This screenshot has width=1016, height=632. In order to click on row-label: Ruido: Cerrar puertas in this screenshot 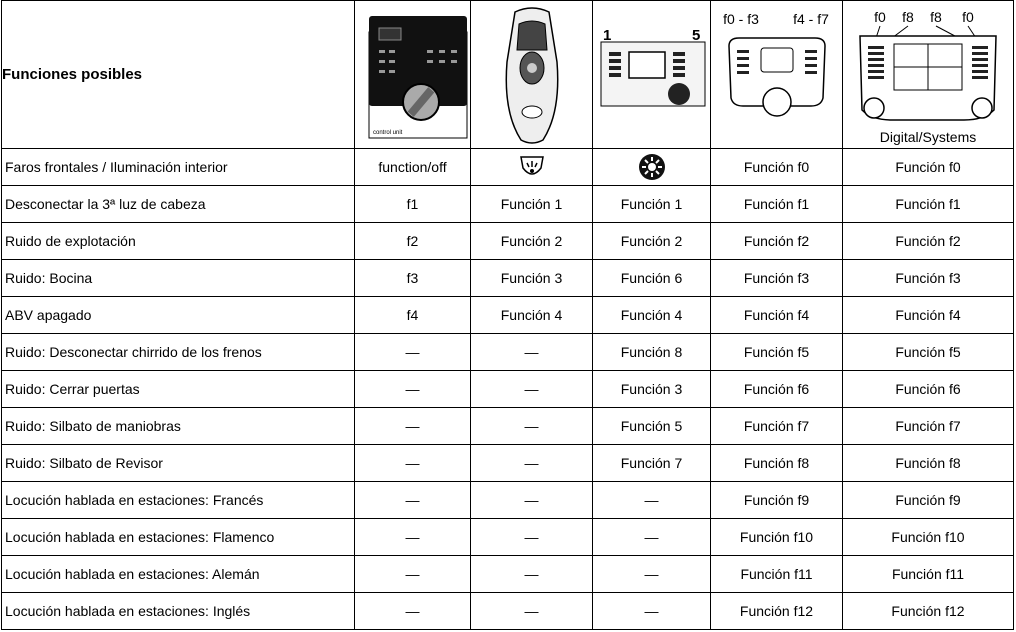, I will do `click(178, 389)`.